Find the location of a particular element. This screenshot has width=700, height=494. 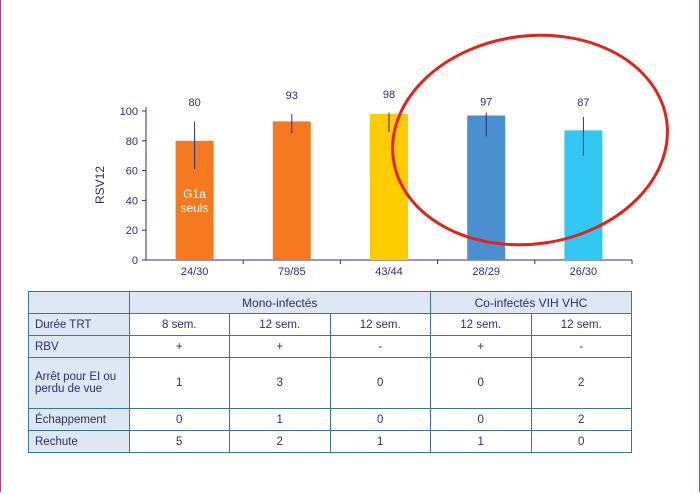

bar-inner-label: G1a is located at coordinates (194, 194).